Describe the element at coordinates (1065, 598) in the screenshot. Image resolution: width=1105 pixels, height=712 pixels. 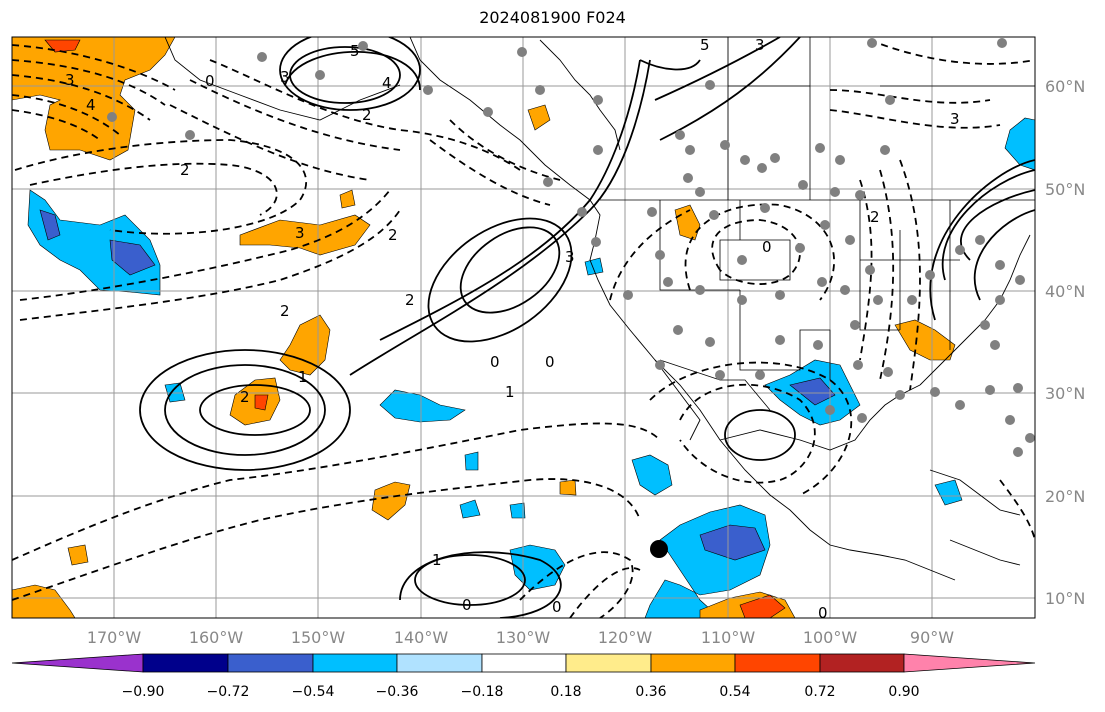
I see `lat-label: 10°N` at that location.